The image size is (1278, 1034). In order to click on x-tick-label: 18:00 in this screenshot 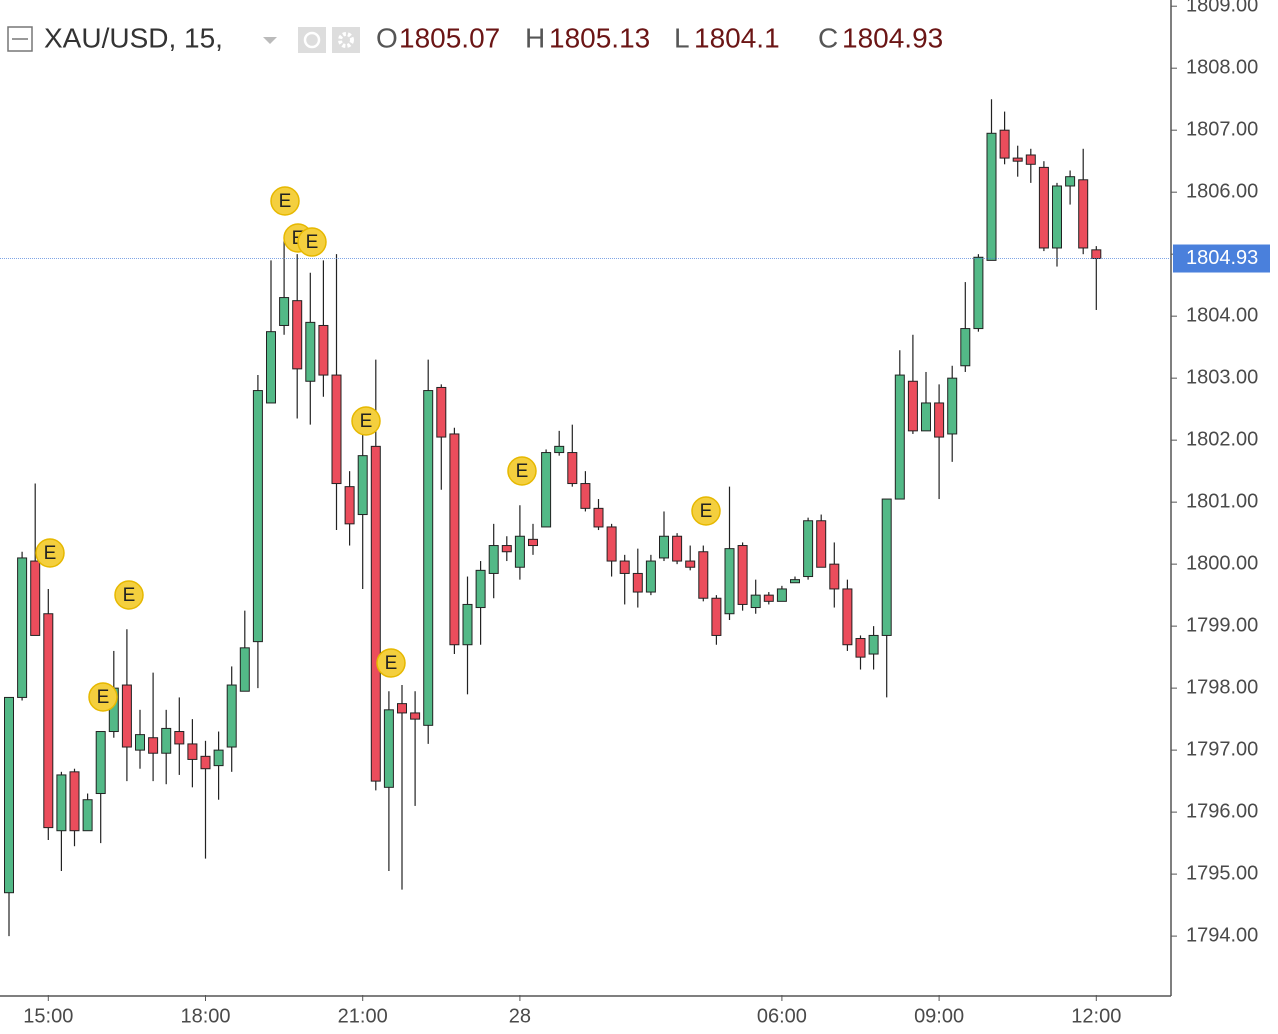, I will do `click(205, 1016)`.